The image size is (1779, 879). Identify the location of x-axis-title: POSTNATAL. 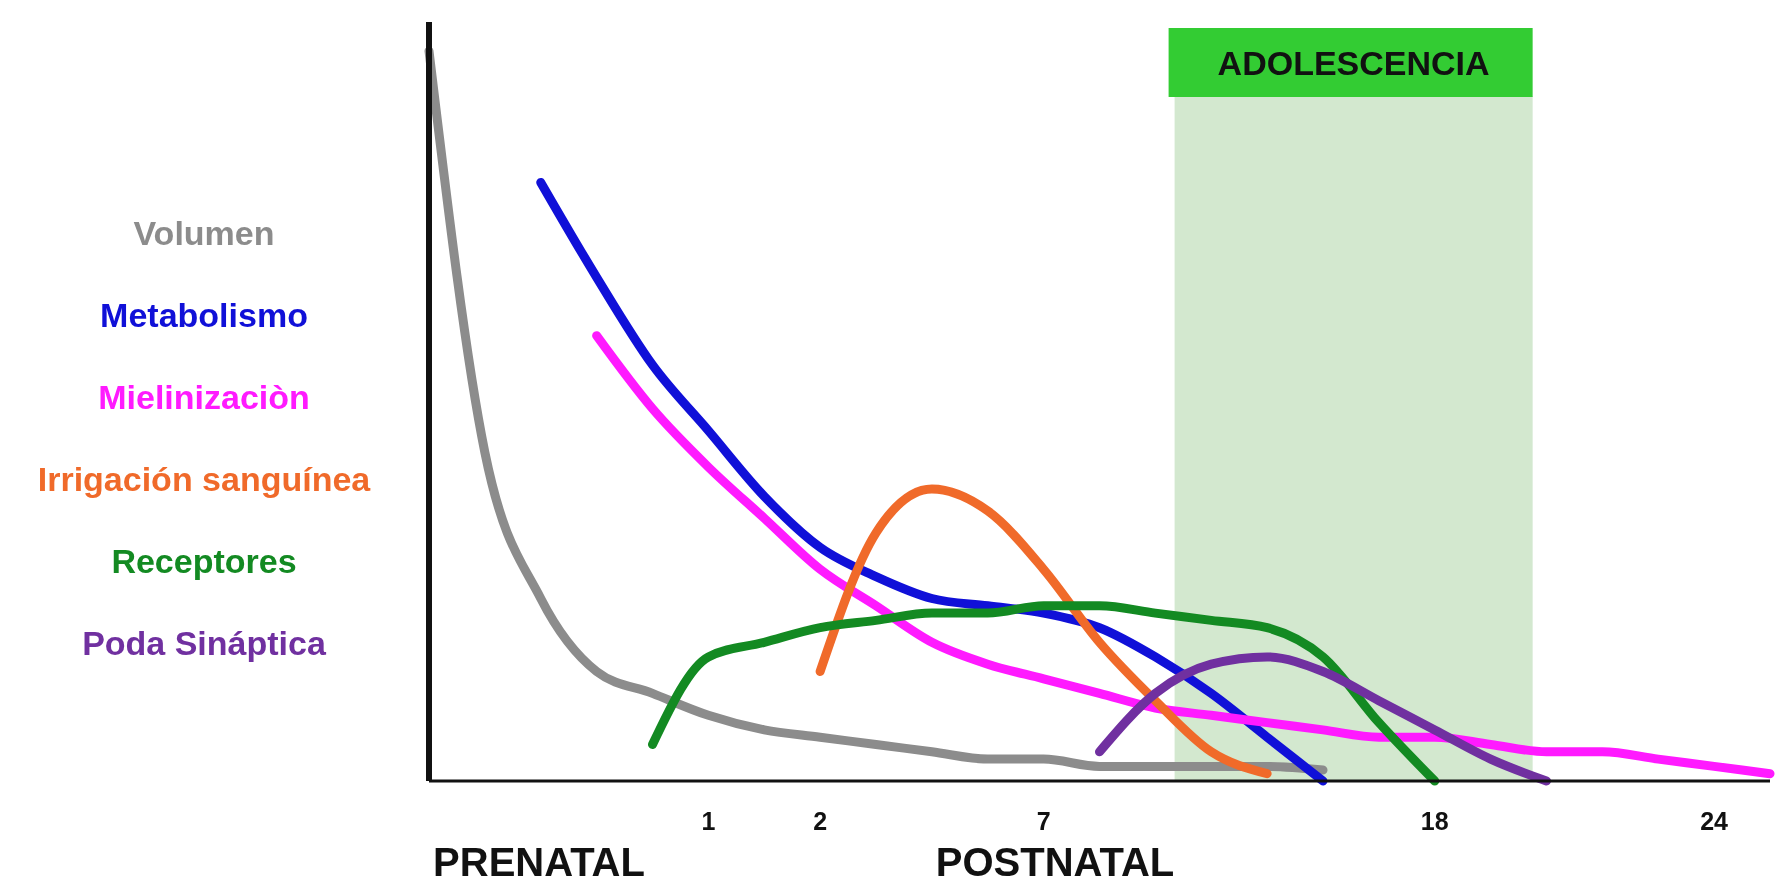
(1055, 859).